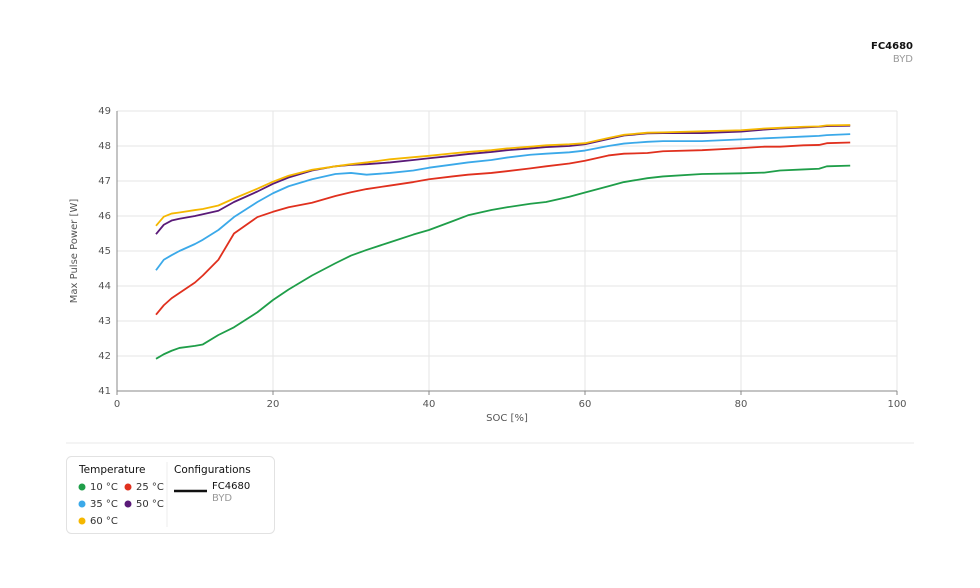 The width and height of the screenshot is (980, 588). Describe the element at coordinates (104, 356) in the screenshot. I see `y-tick-label: 42` at that location.